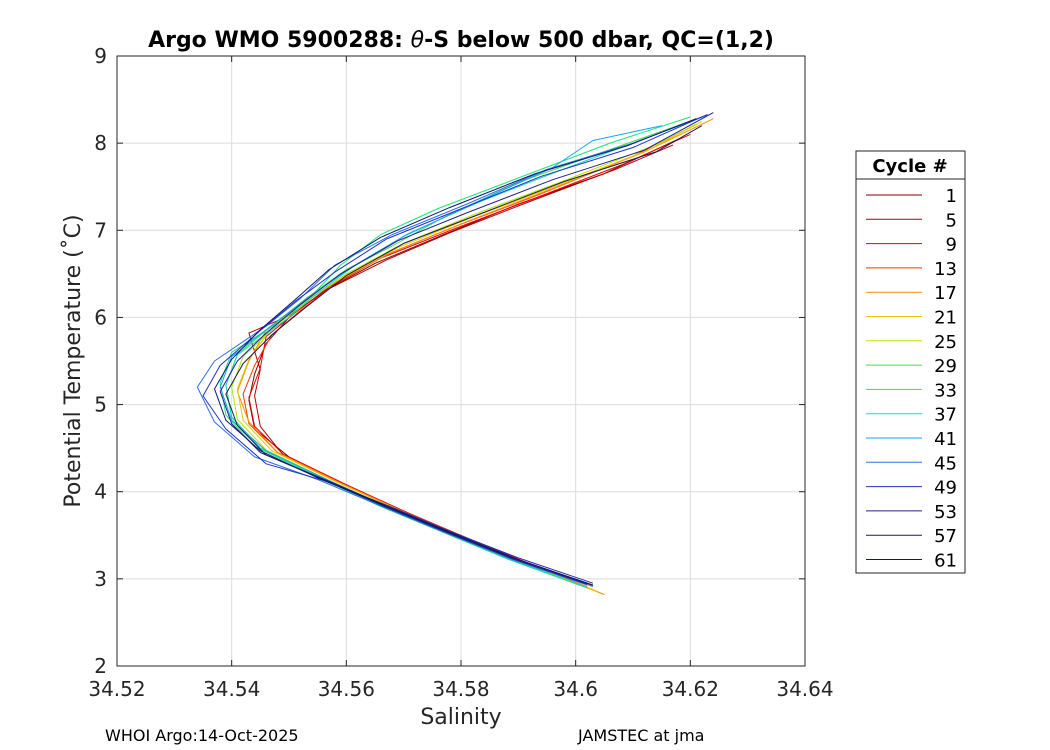 The width and height of the screenshot is (1050, 750). What do you see at coordinates (804, 689) in the screenshot?
I see `x-tick-label: 34.64` at bounding box center [804, 689].